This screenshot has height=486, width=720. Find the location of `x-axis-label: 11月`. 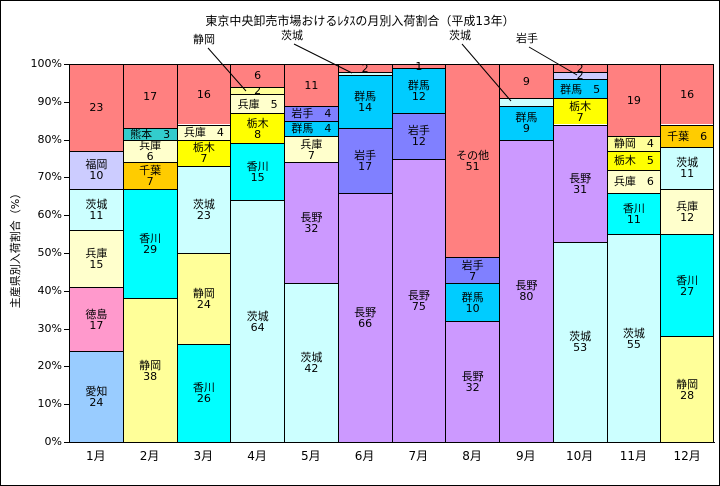

x-axis-label: 11月 is located at coordinates (633, 456).